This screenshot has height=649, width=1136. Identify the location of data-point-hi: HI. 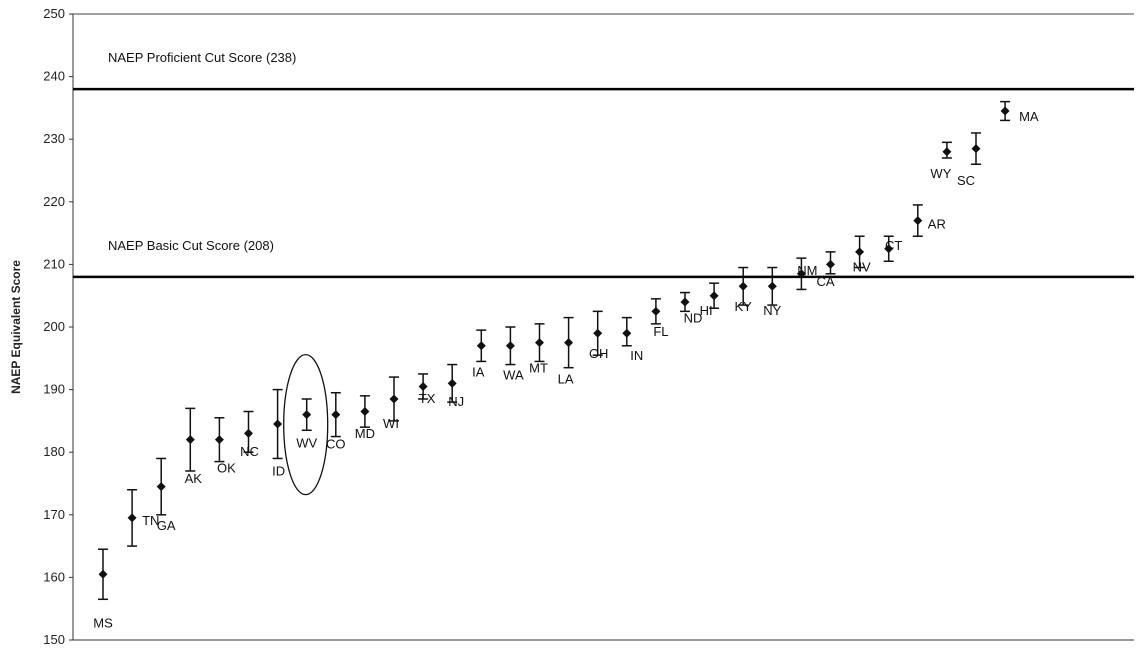
(710, 300).